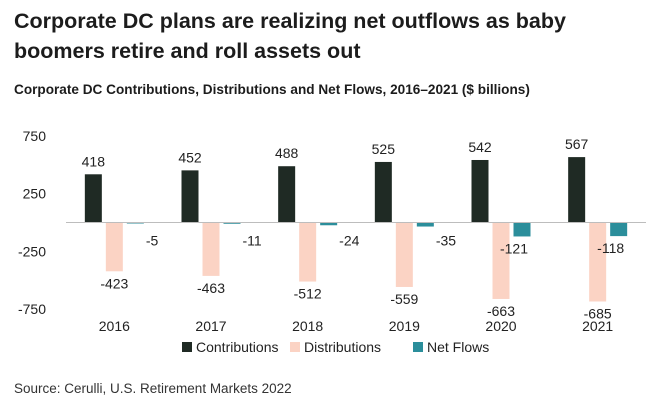 This screenshot has height=404, width=656. What do you see at coordinates (35, 136) in the screenshot?
I see `y-tick-label: 750` at bounding box center [35, 136].